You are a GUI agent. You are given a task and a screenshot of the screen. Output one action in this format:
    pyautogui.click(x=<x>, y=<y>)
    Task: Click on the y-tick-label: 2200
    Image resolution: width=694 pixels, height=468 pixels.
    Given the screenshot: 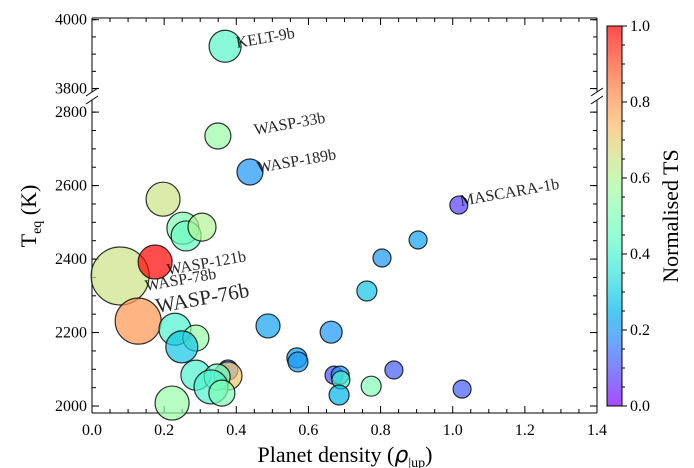 What is the action you would take?
    pyautogui.click(x=71, y=333)
    